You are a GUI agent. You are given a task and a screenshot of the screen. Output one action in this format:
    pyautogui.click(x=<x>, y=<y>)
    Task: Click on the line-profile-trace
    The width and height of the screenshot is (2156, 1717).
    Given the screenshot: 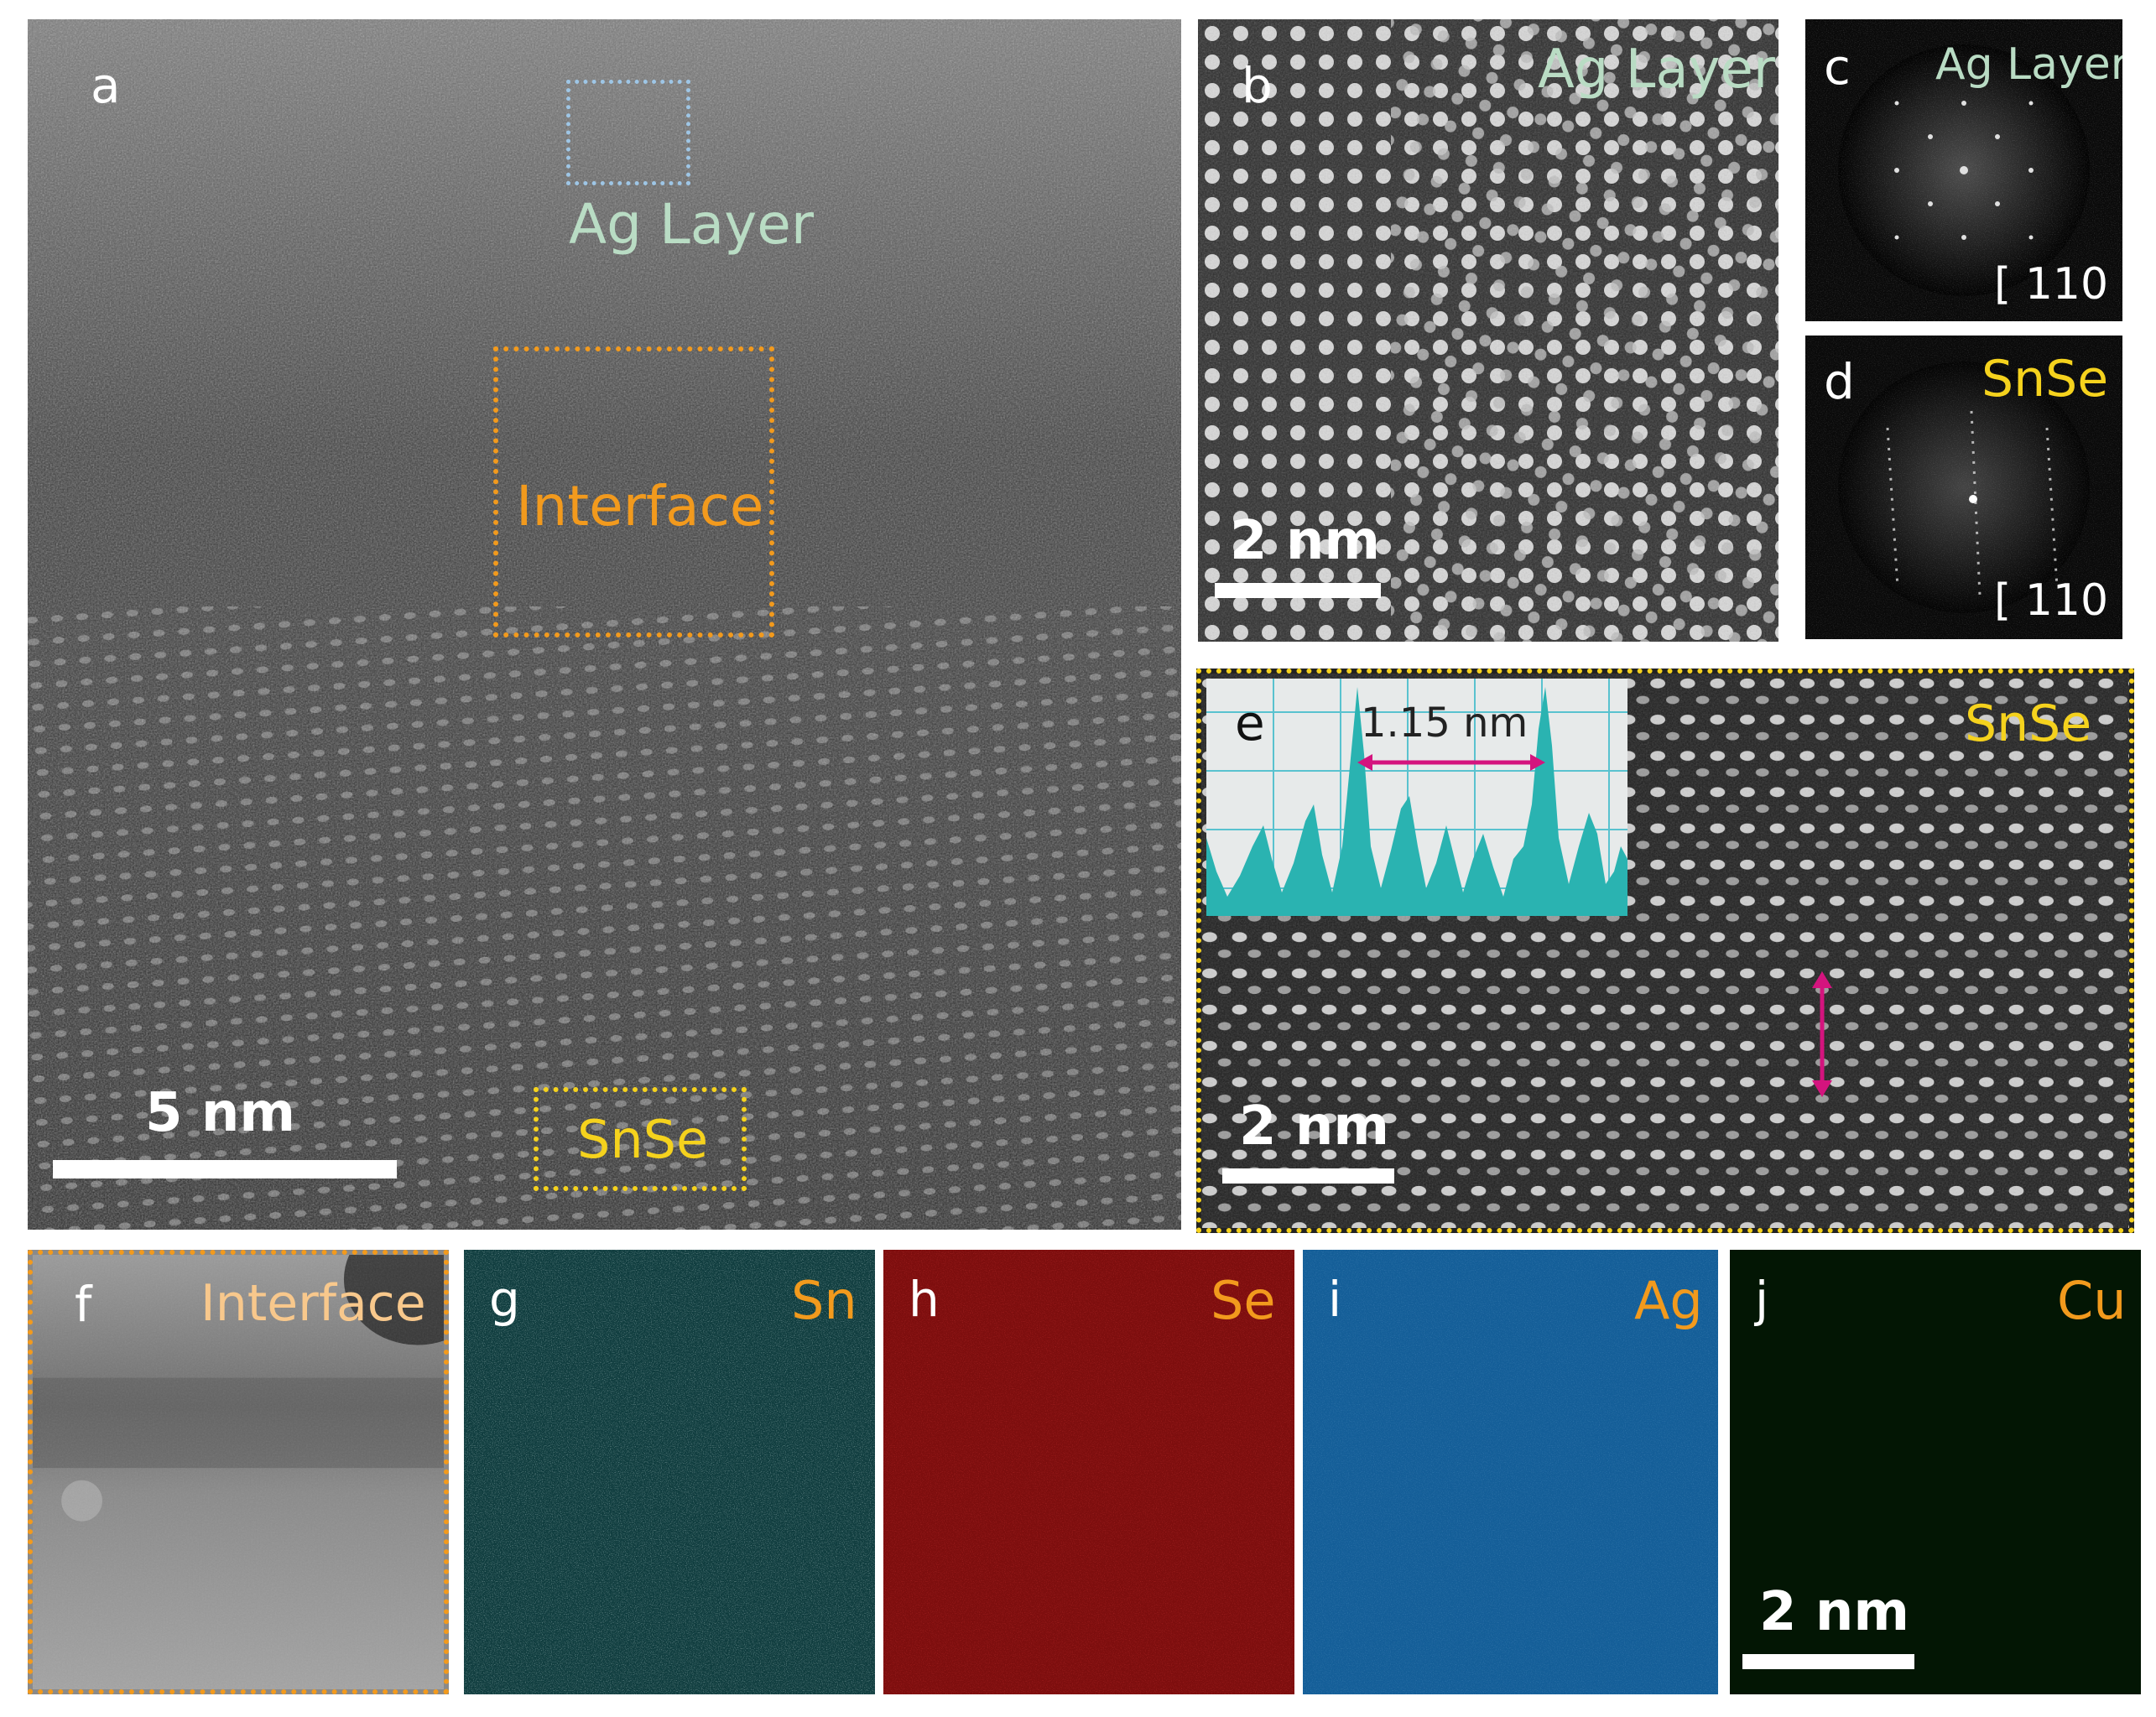 What is the action you would take?
    pyautogui.click(x=1416, y=801)
    